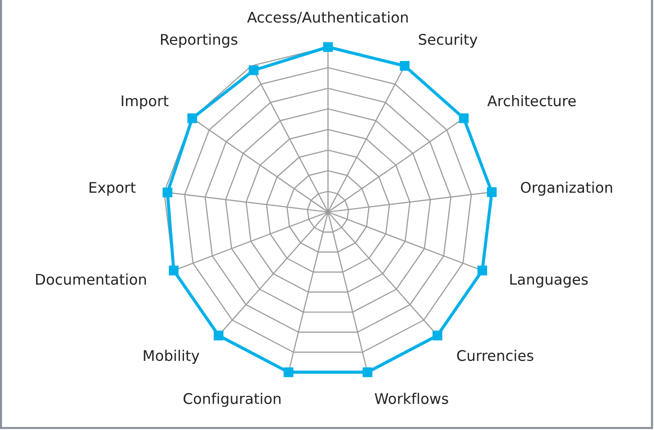 The height and width of the screenshot is (430, 654). I want to click on spoke-label: Languages, so click(549, 281).